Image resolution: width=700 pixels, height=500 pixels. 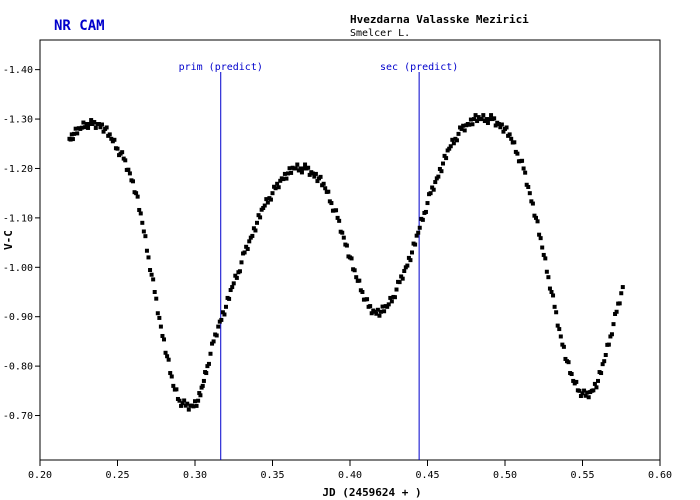 I want to click on y-axis-ticks: -1.40 -1.30 -1.20 -1.10 -1.00 -0.90 -0.80 -0.70, so click(x=21, y=243).